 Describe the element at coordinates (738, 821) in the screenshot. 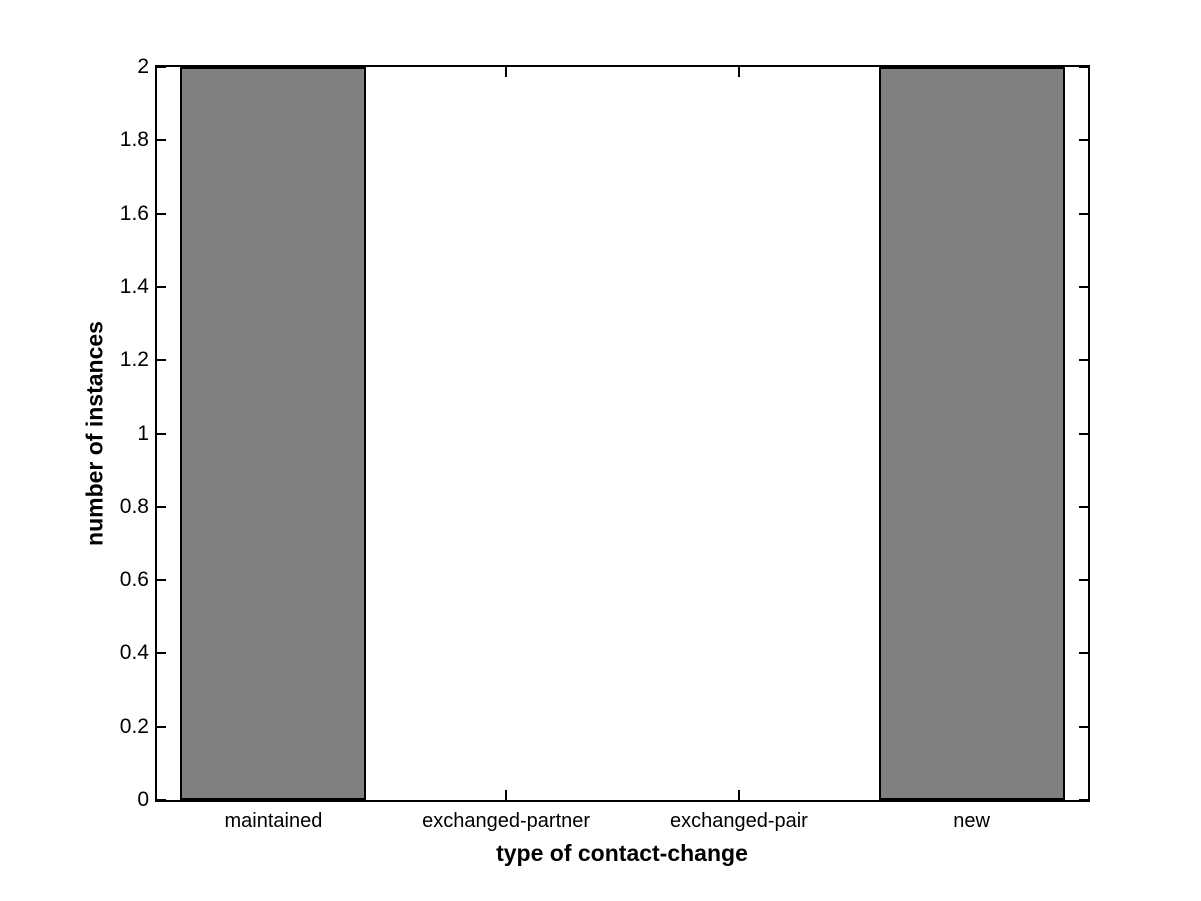

I see `x-tick-label: exchanged-pair` at that location.